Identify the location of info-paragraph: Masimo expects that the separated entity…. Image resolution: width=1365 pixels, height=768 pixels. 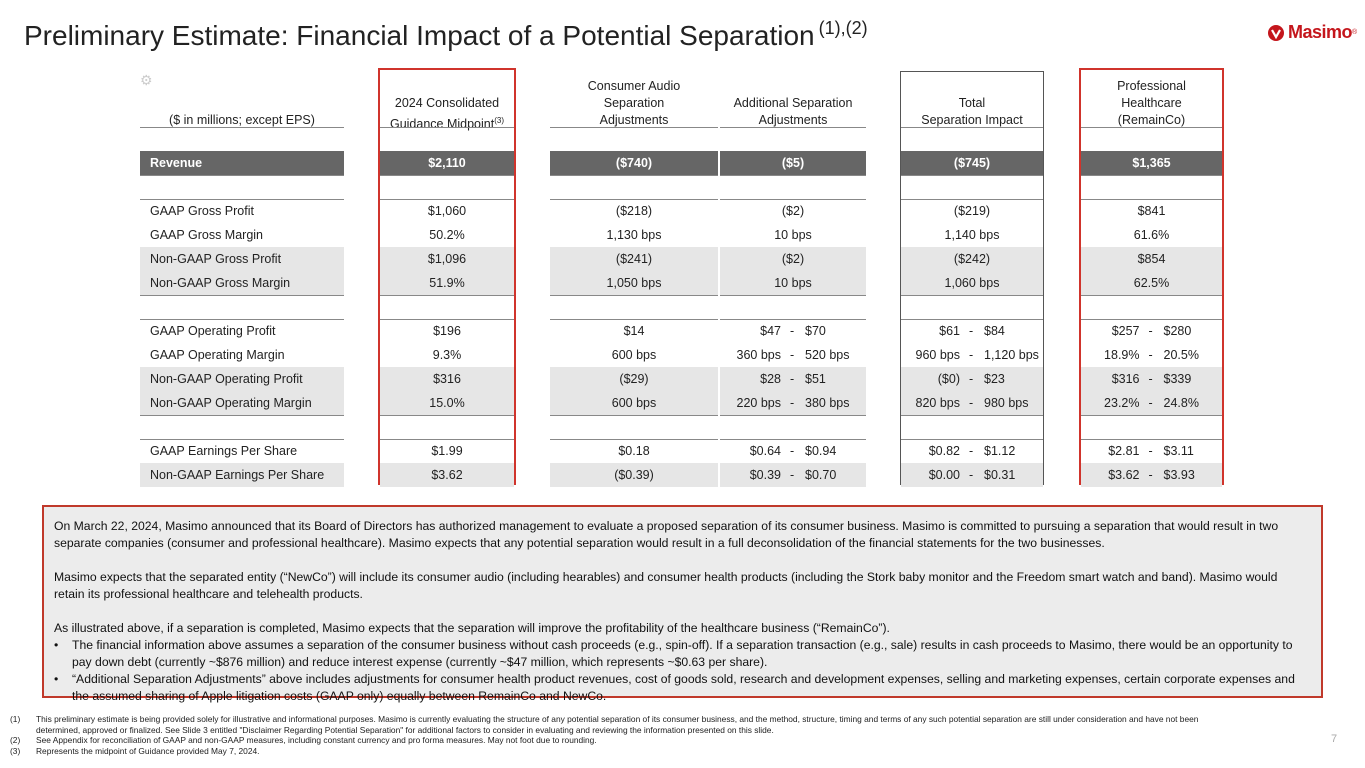
(666, 585).